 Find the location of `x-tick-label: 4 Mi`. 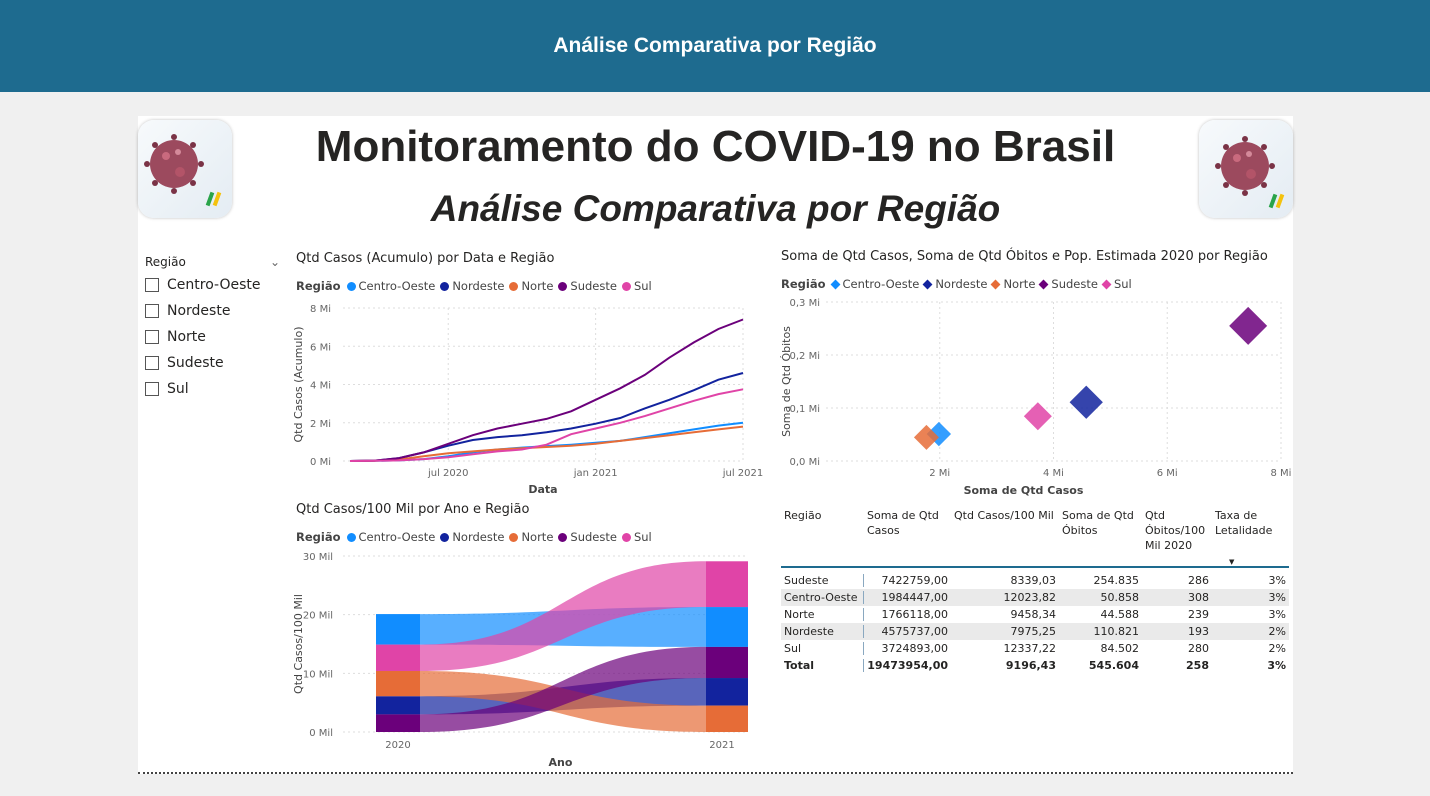

x-tick-label: 4 Mi is located at coordinates (1053, 473).